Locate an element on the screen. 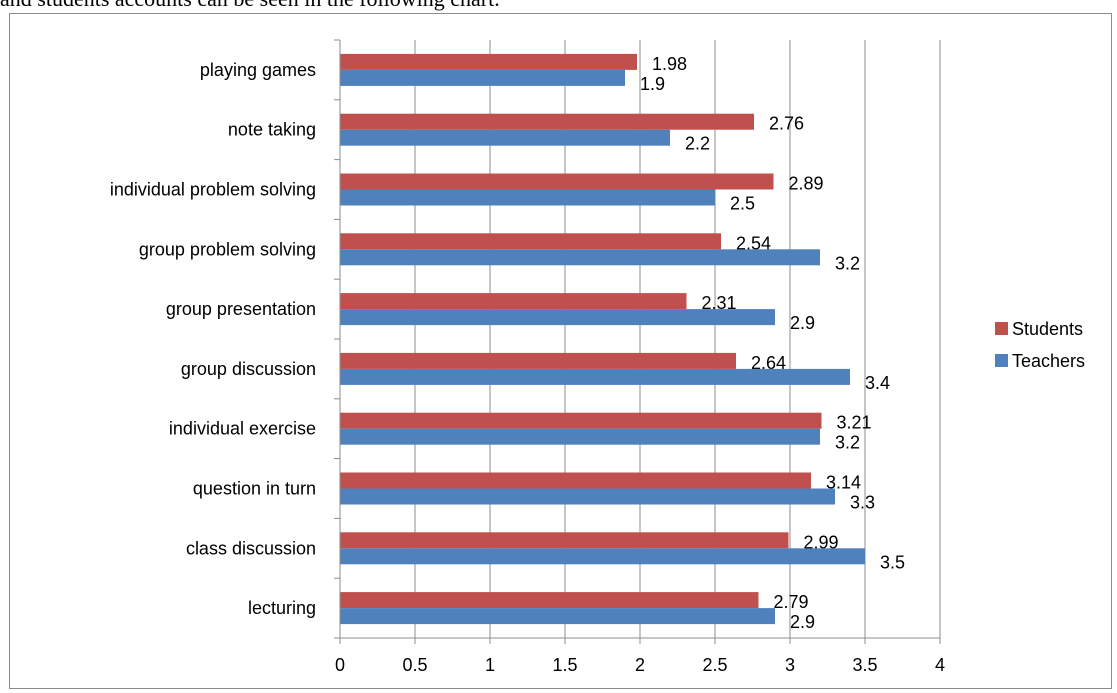 The image size is (1117, 693). category-label: note taking is located at coordinates (272, 130).